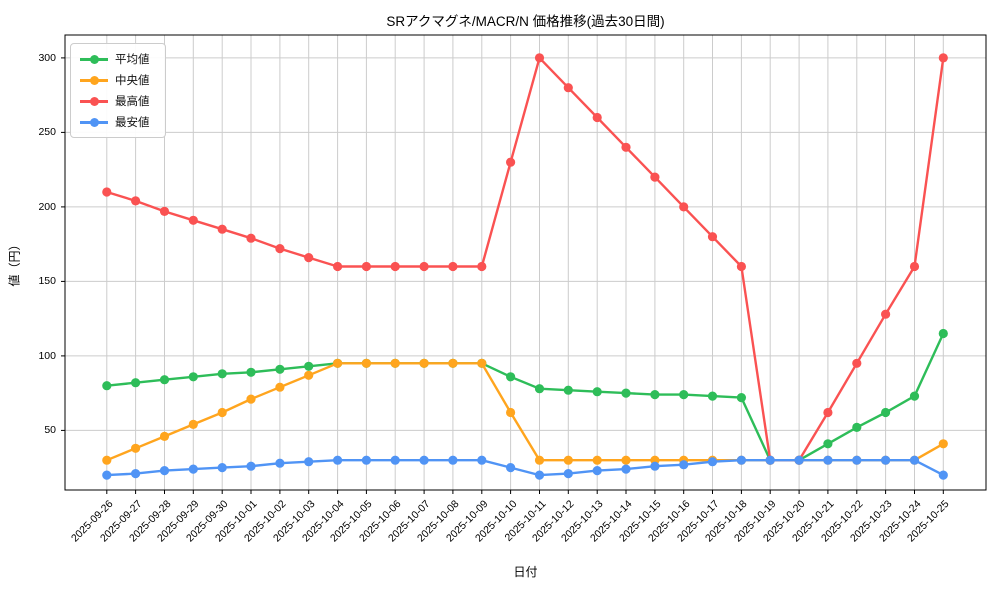 Image resolution: width=1000 pixels, height=600 pixels. I want to click on legend: 平均値 中央値 最高値 最安値, so click(118, 90).